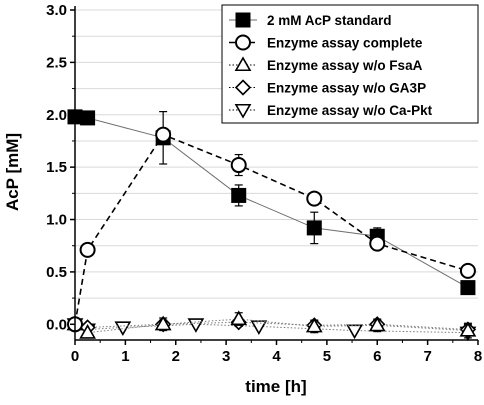 This screenshot has width=484, height=405. Describe the element at coordinates (56, 167) in the screenshot. I see `y-tick-label: 1.5` at that location.